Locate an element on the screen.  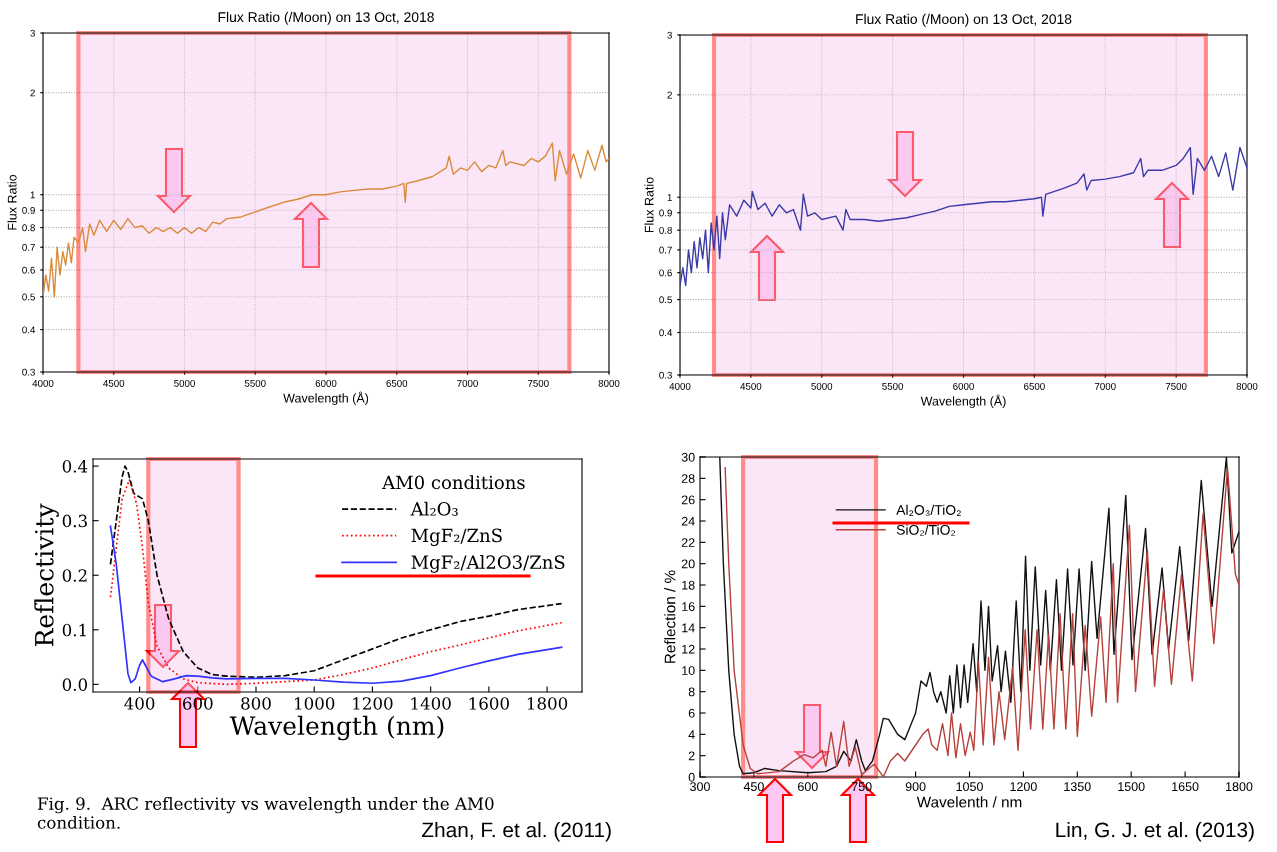
x-tick-label: 400 is located at coordinates (139, 703).